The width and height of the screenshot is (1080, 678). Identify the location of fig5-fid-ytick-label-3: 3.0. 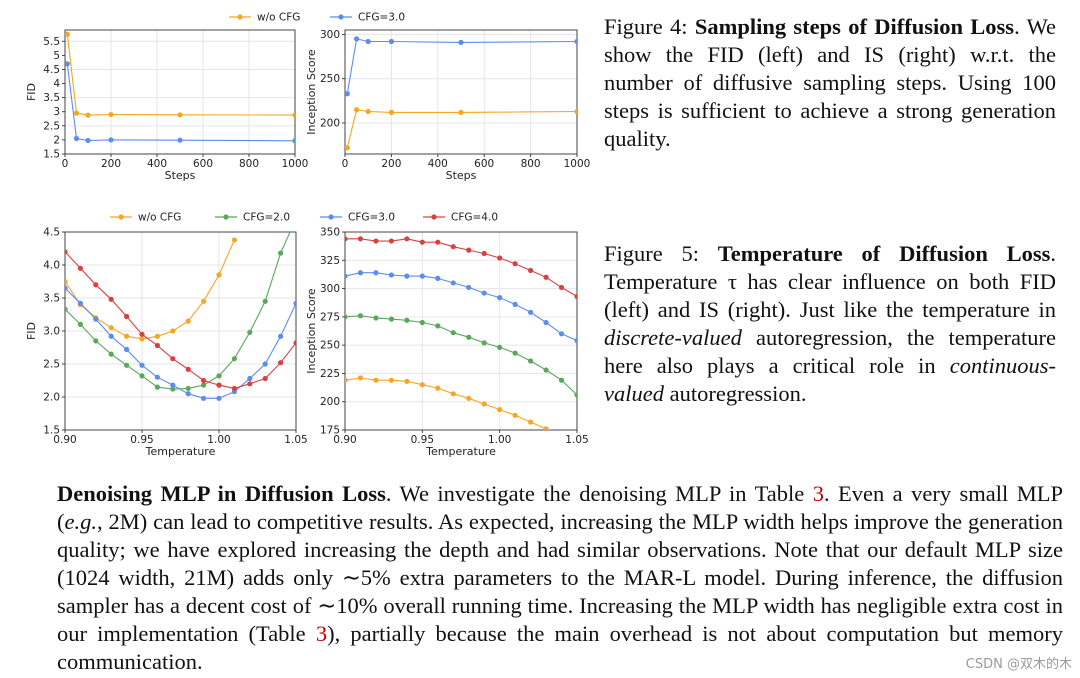
(51, 332).